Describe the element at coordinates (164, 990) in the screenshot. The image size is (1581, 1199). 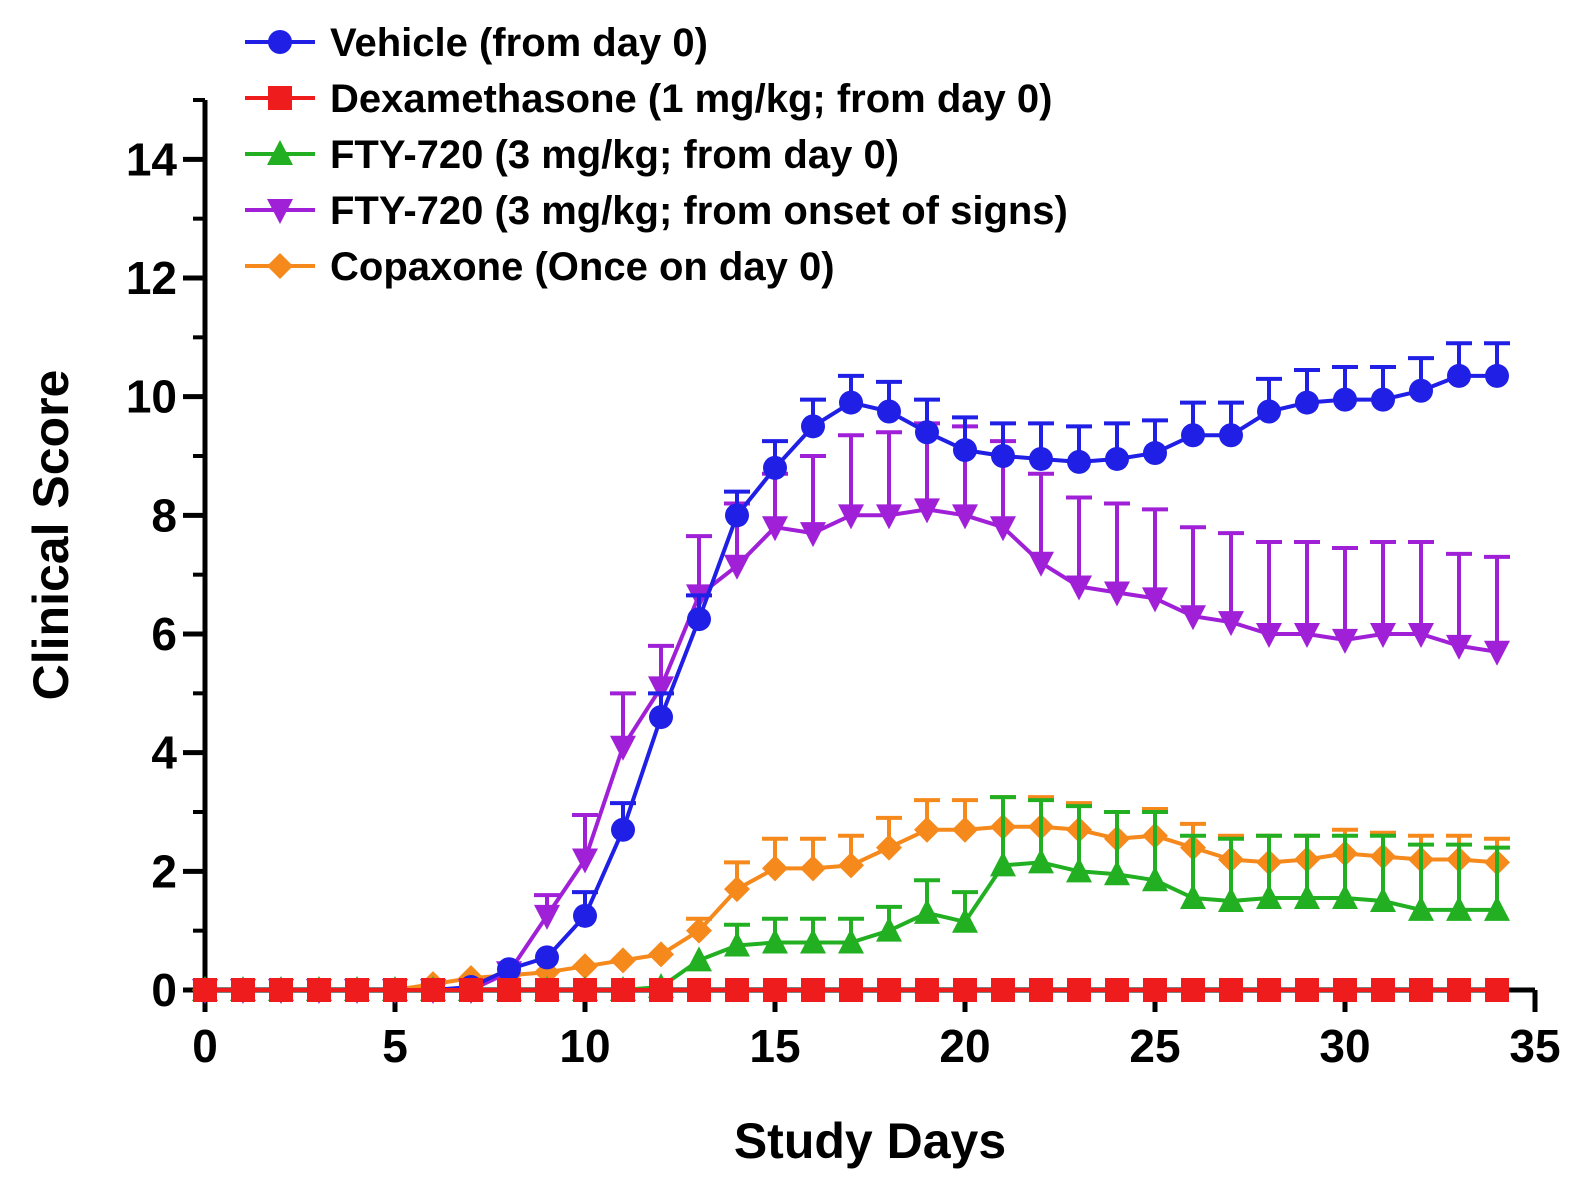
I see `y-tick-label: 0` at that location.